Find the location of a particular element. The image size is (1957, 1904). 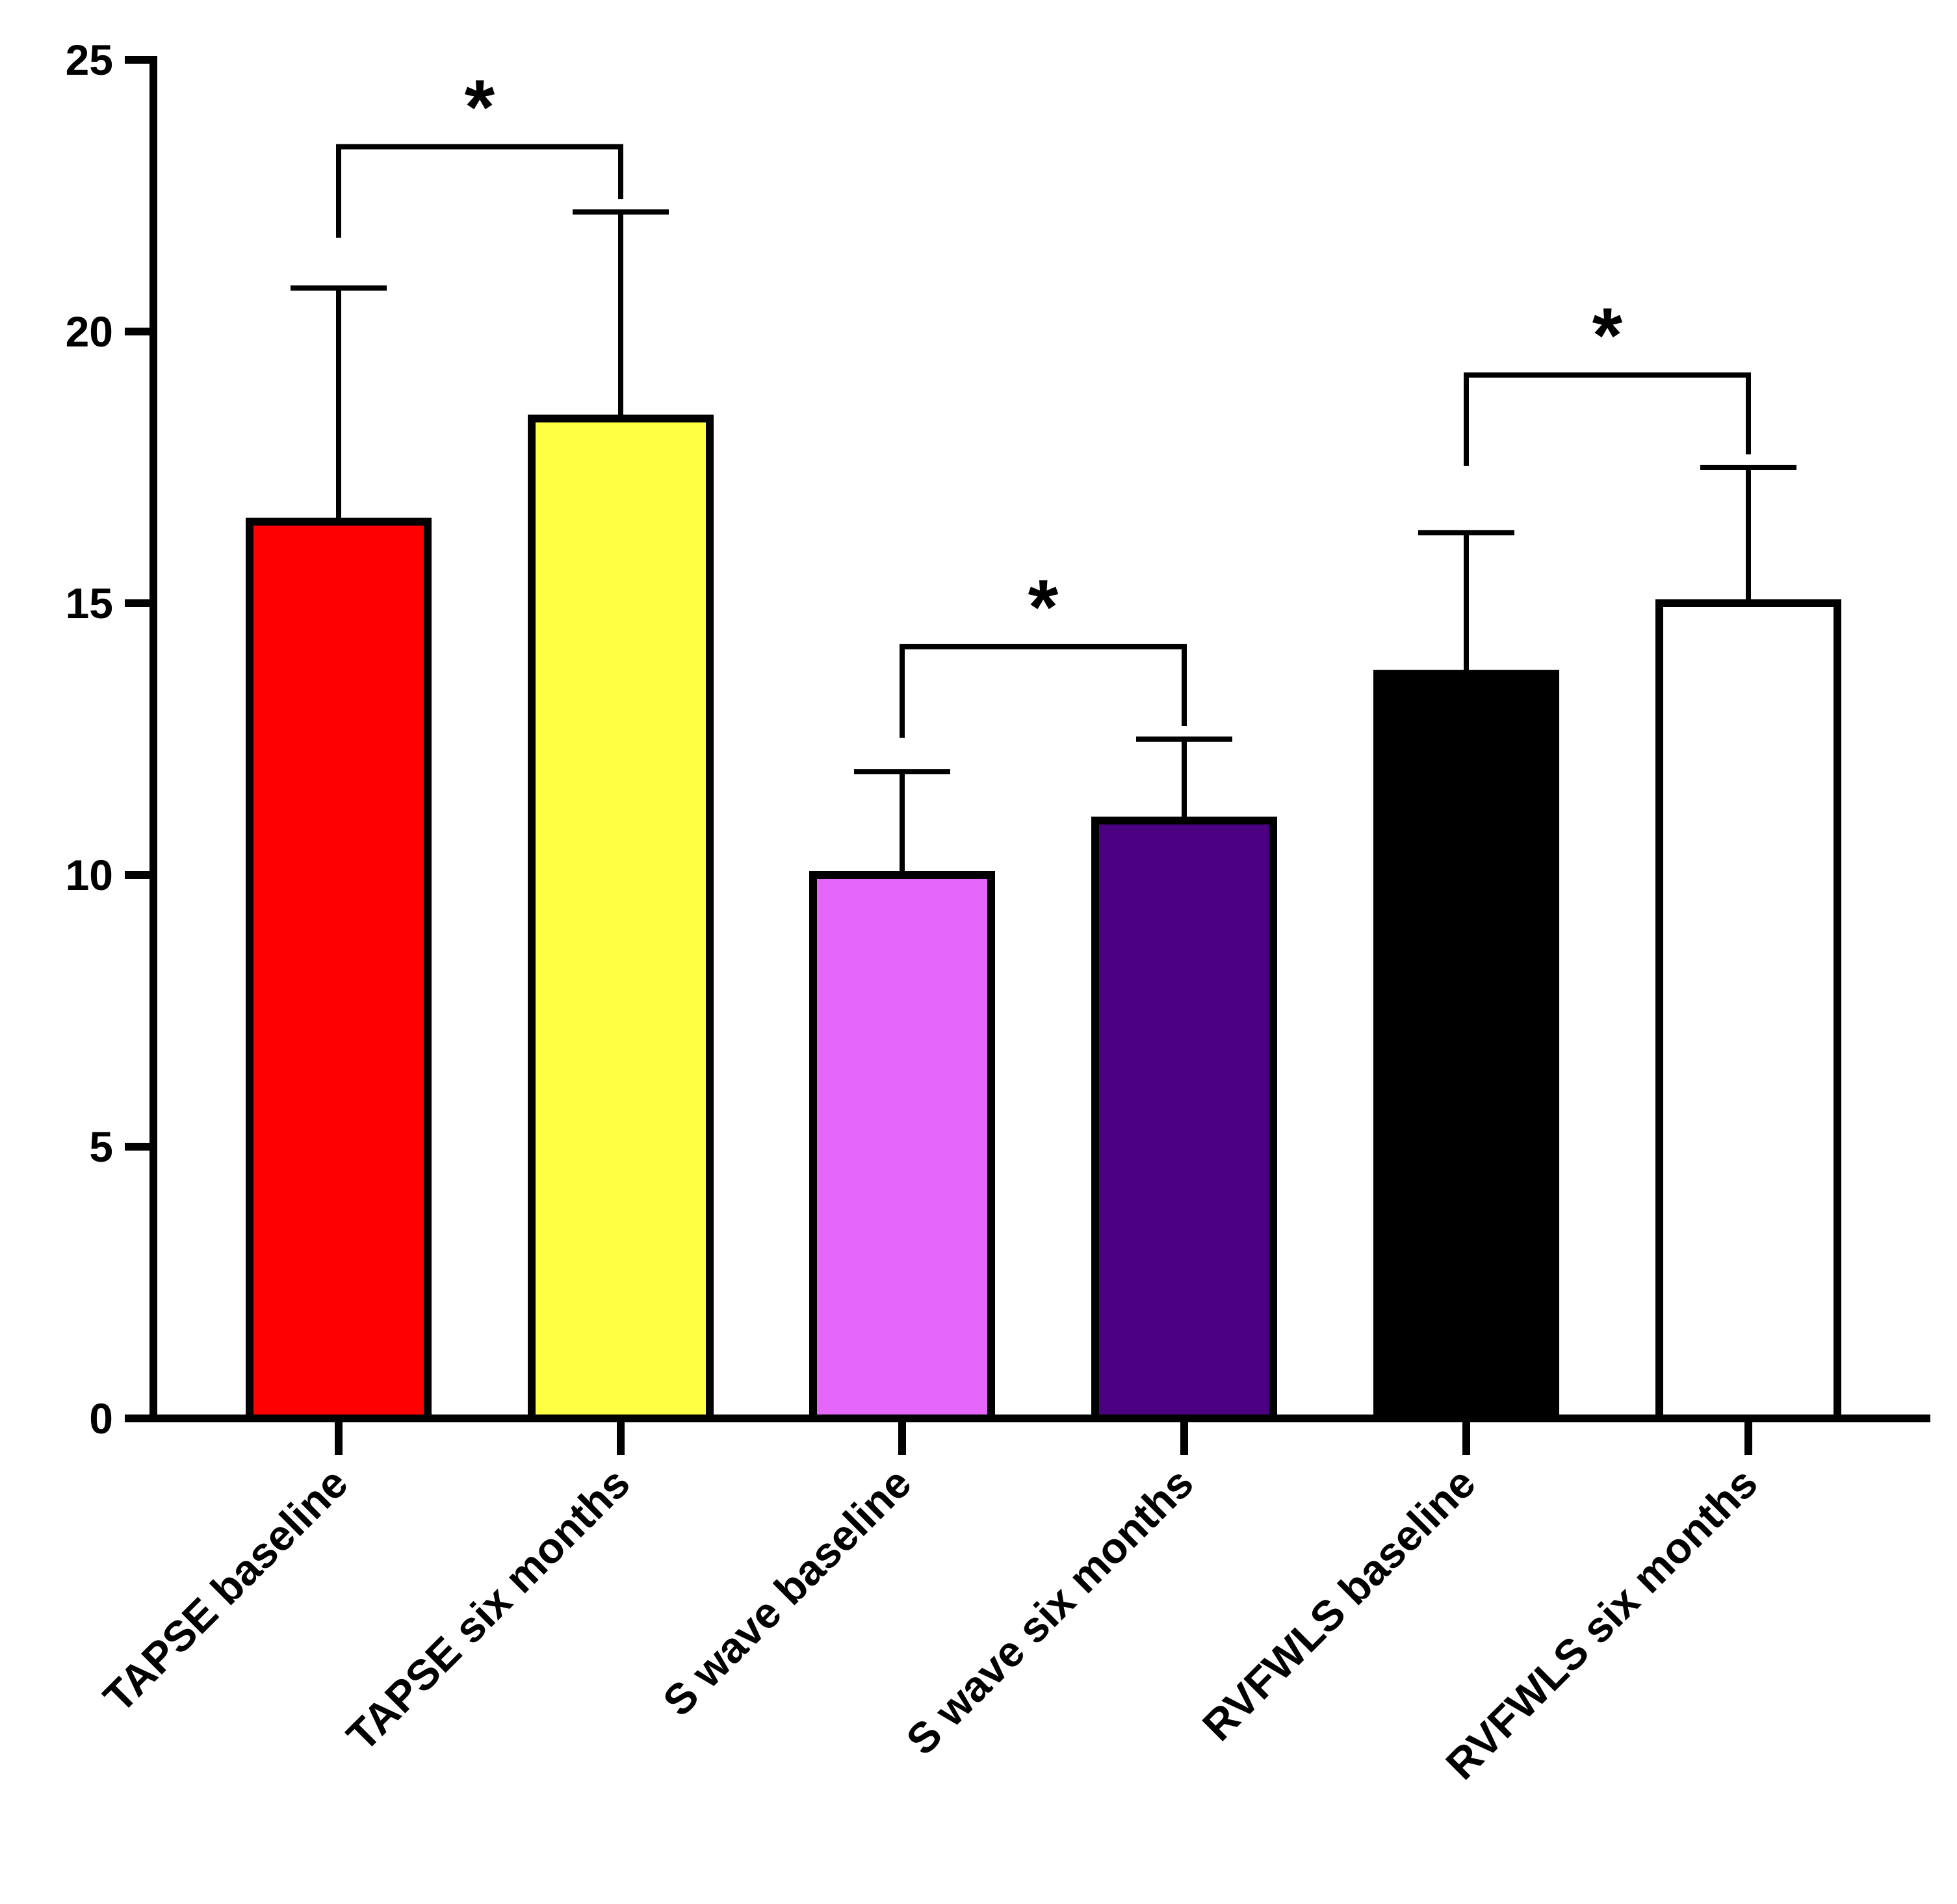

x-tick-label-tapse-six-months: TAPSE six months is located at coordinates (488, 1609).